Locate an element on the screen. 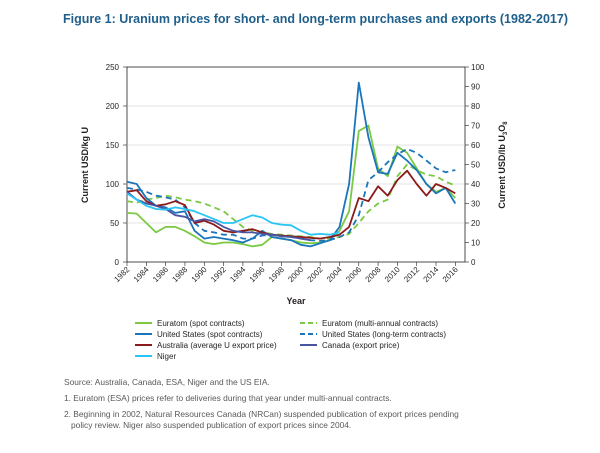 This screenshot has height=453, width=600. right-tick-label: 80 is located at coordinates (475, 106).